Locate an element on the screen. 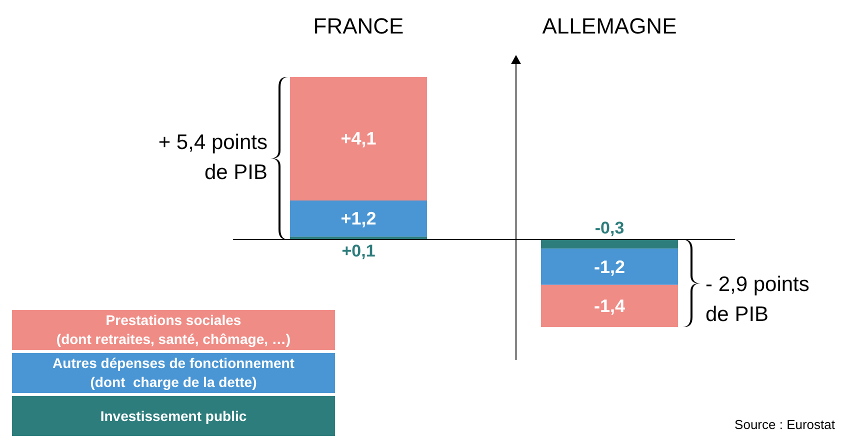  data-label: -0,3 is located at coordinates (609, 228).